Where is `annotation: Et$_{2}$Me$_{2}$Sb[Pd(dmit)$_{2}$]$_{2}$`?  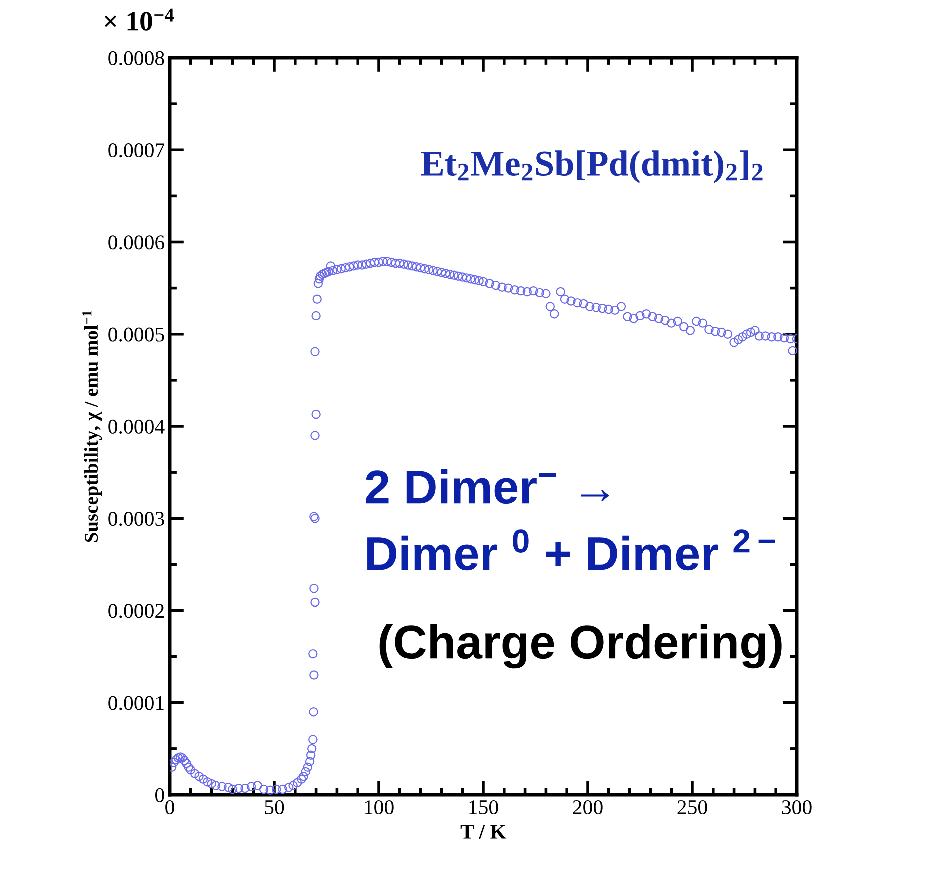
annotation: Et$_{2}$Me$_{2}$Sb[Pd(dmit)$_{2}$]$_{2}$ is located at coordinates (592, 167).